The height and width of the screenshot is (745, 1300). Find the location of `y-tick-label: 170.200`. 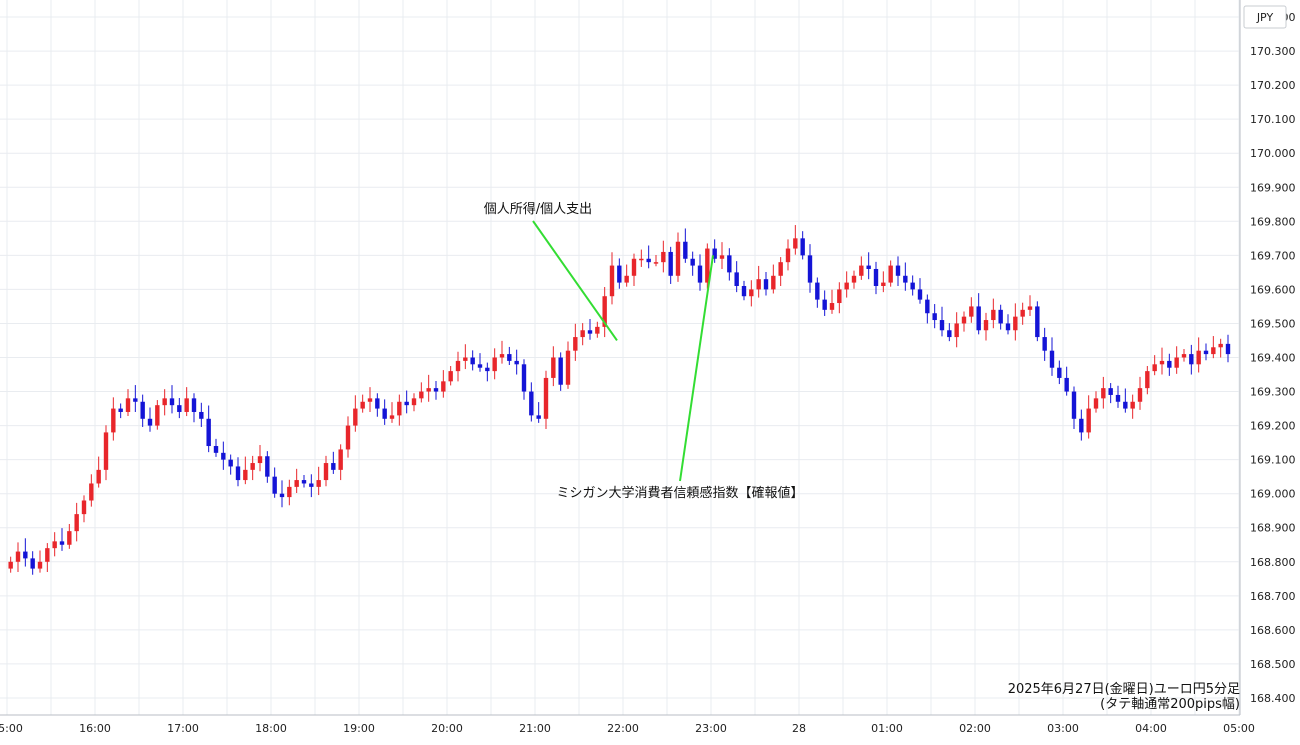

y-tick-label: 170.200 is located at coordinates (1273, 85).